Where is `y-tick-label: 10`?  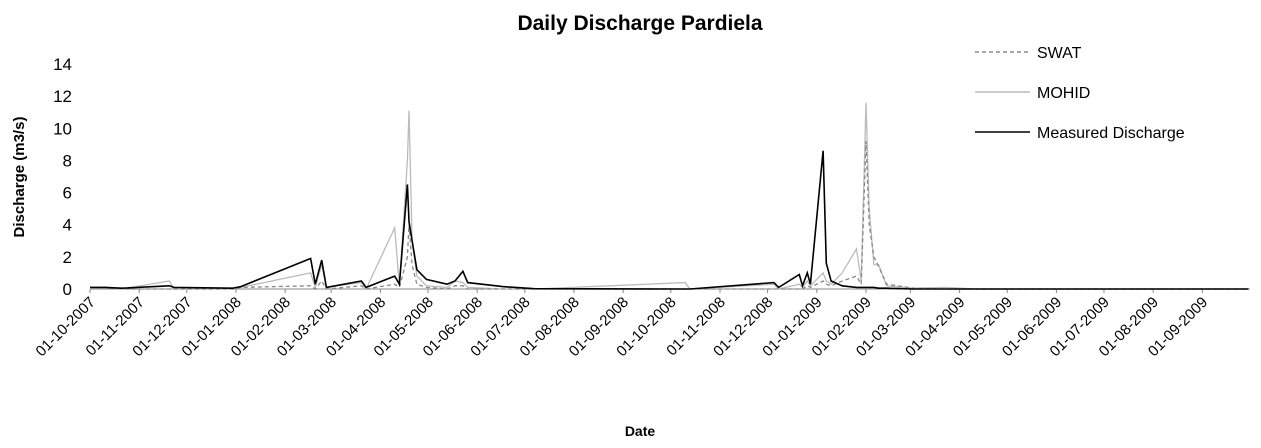
y-tick-label: 10 is located at coordinates (62, 128).